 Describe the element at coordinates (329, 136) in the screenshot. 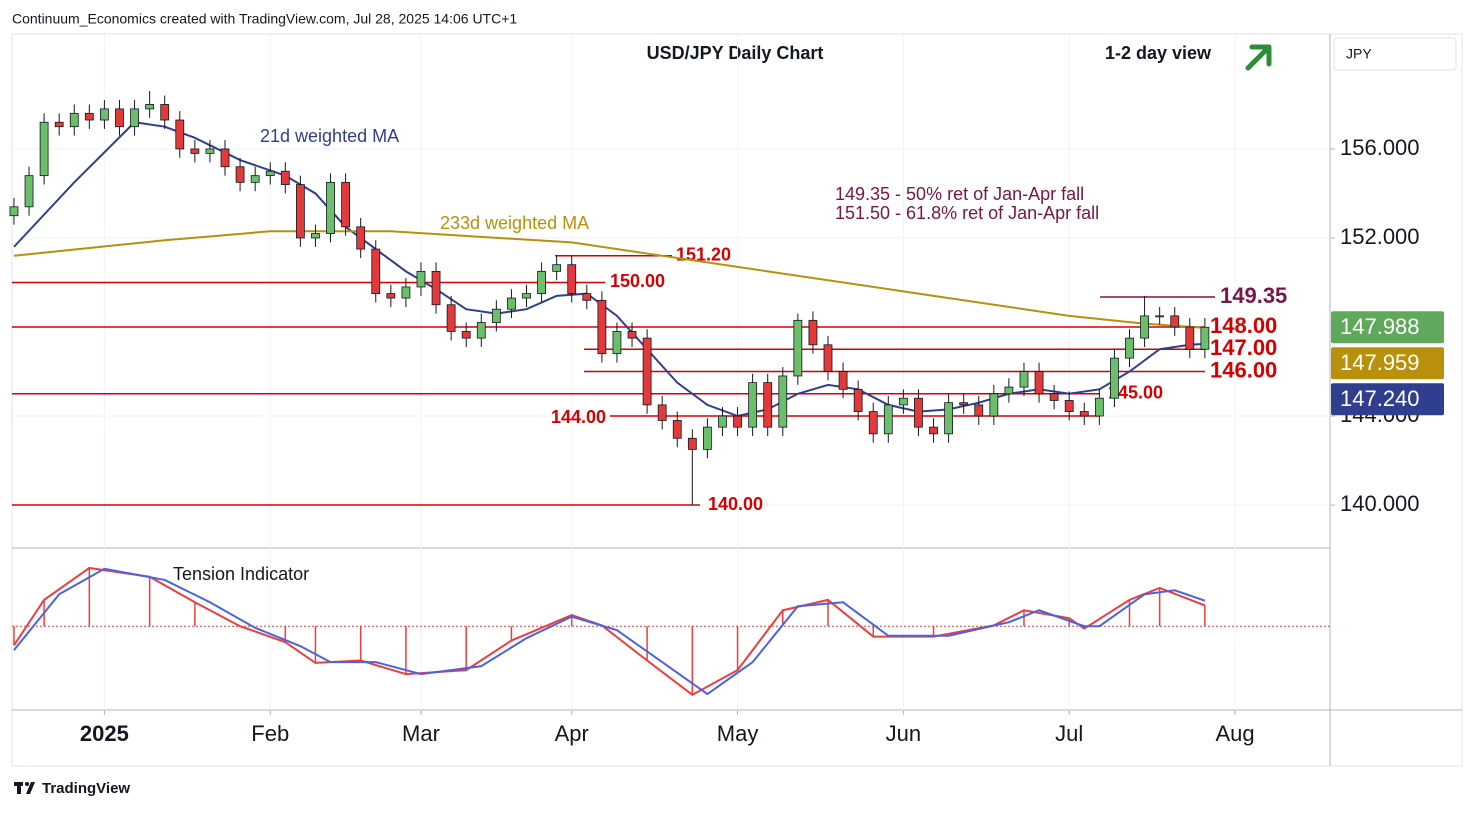

I see `series-label: 21d weighted MA` at that location.